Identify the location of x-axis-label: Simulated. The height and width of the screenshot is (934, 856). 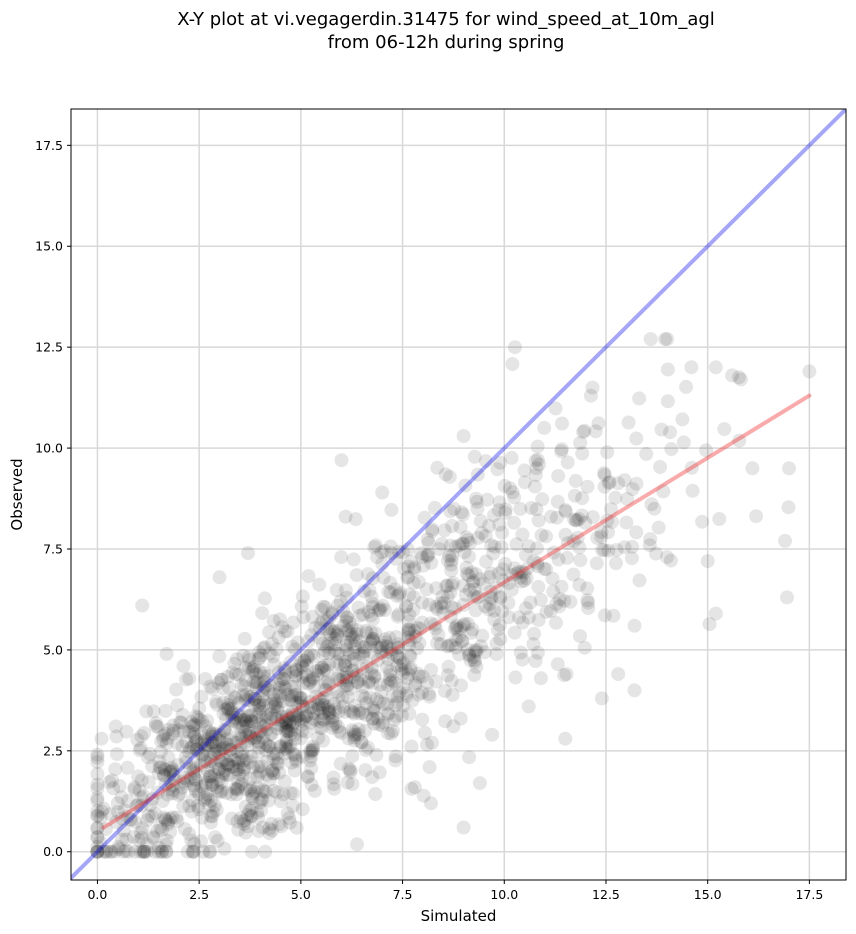
(459, 916).